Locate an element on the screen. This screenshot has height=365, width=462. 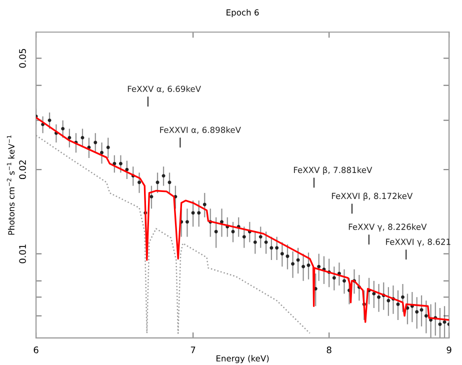
y-axis-title: Photons cm$^{−2}$ s$^{−1}$ keV$^{−1}$ is located at coordinates (10, 185).